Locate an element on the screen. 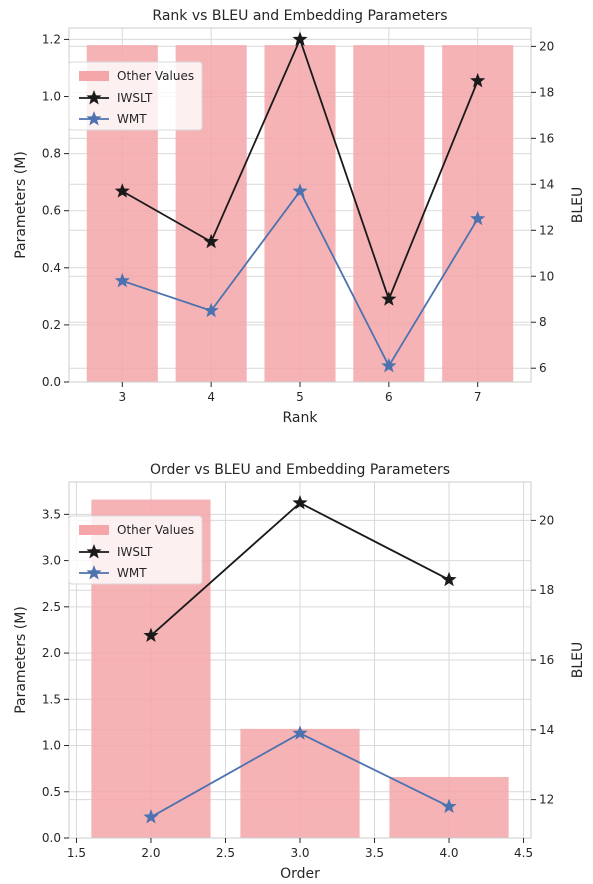  chart-title: Rank vs BLEU and Embedding Parameters is located at coordinates (299, 16).